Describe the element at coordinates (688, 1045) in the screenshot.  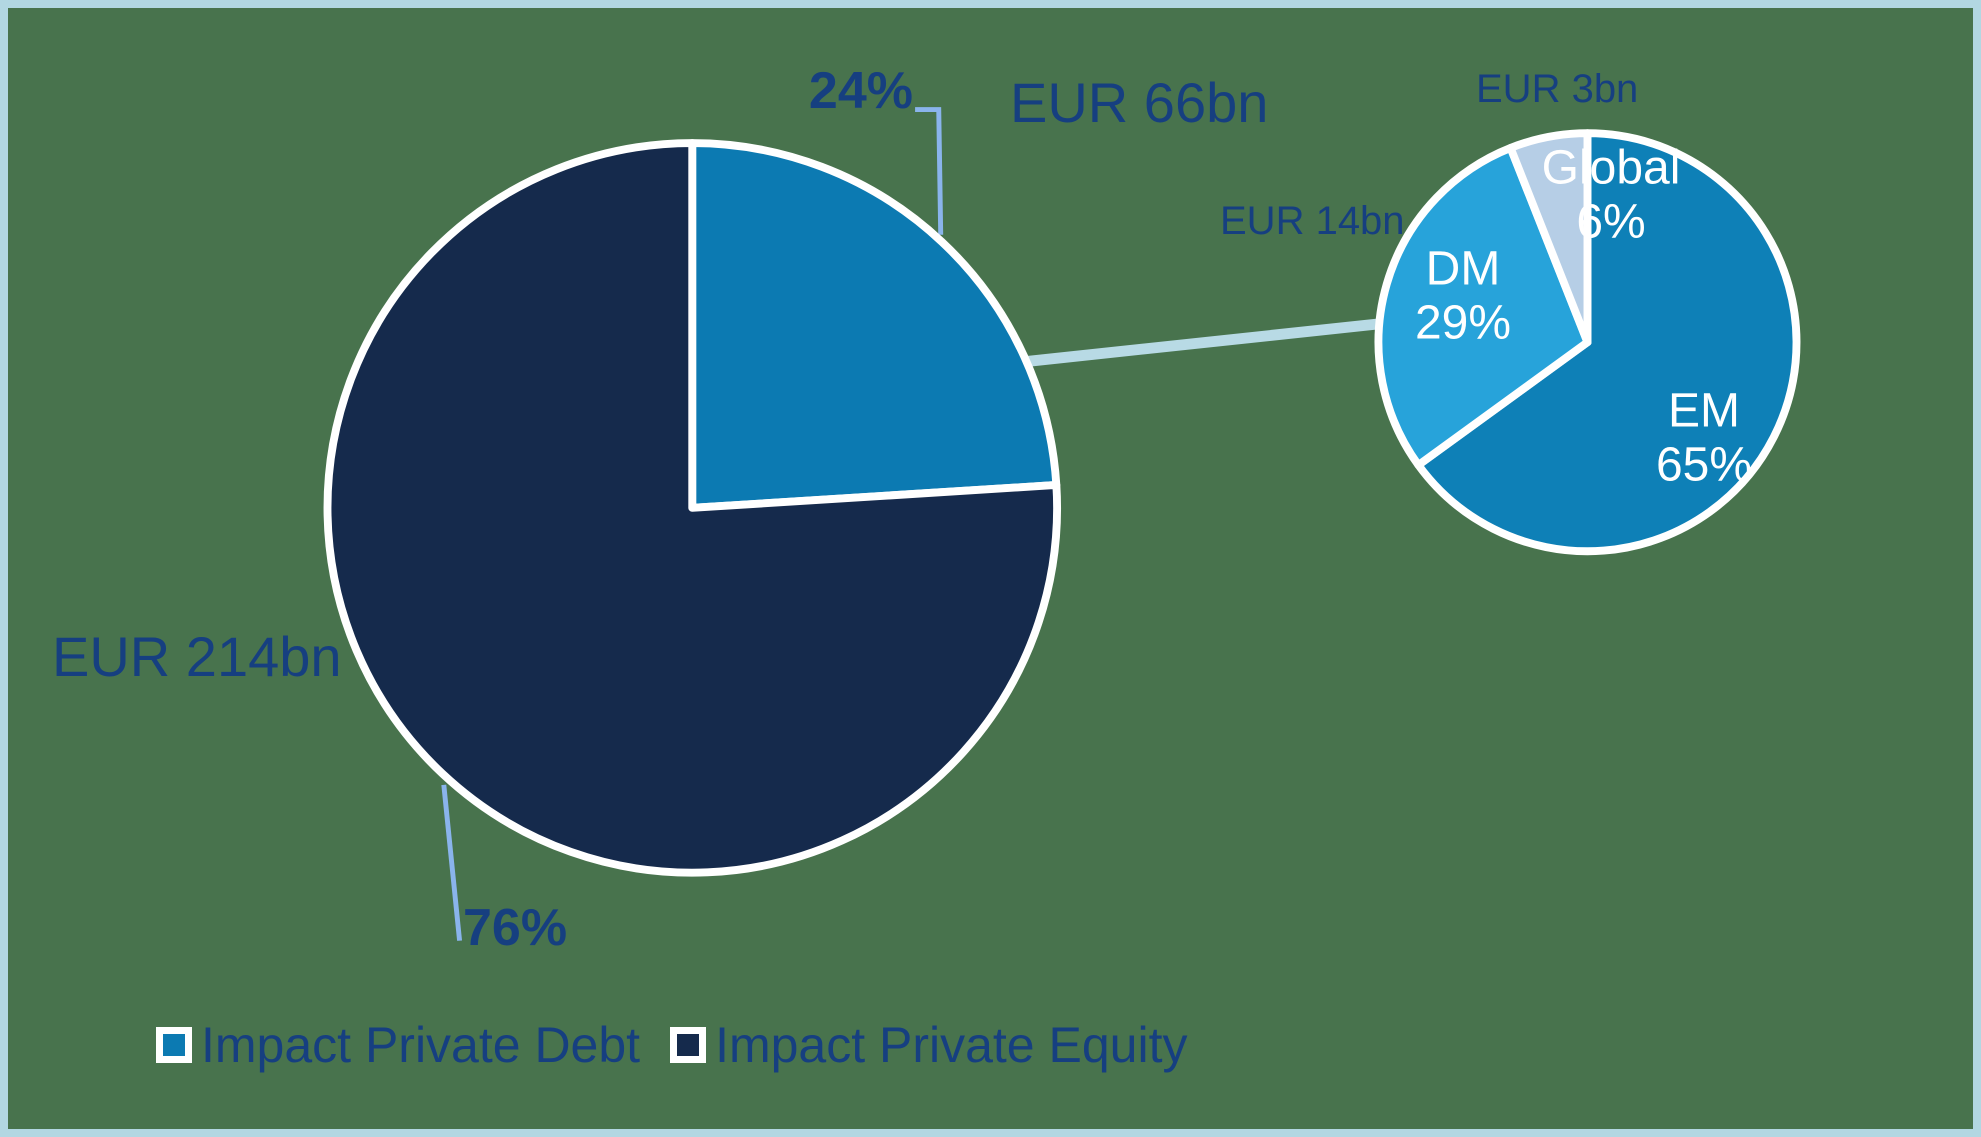
I see `legend-swatch-equity-icon` at that location.